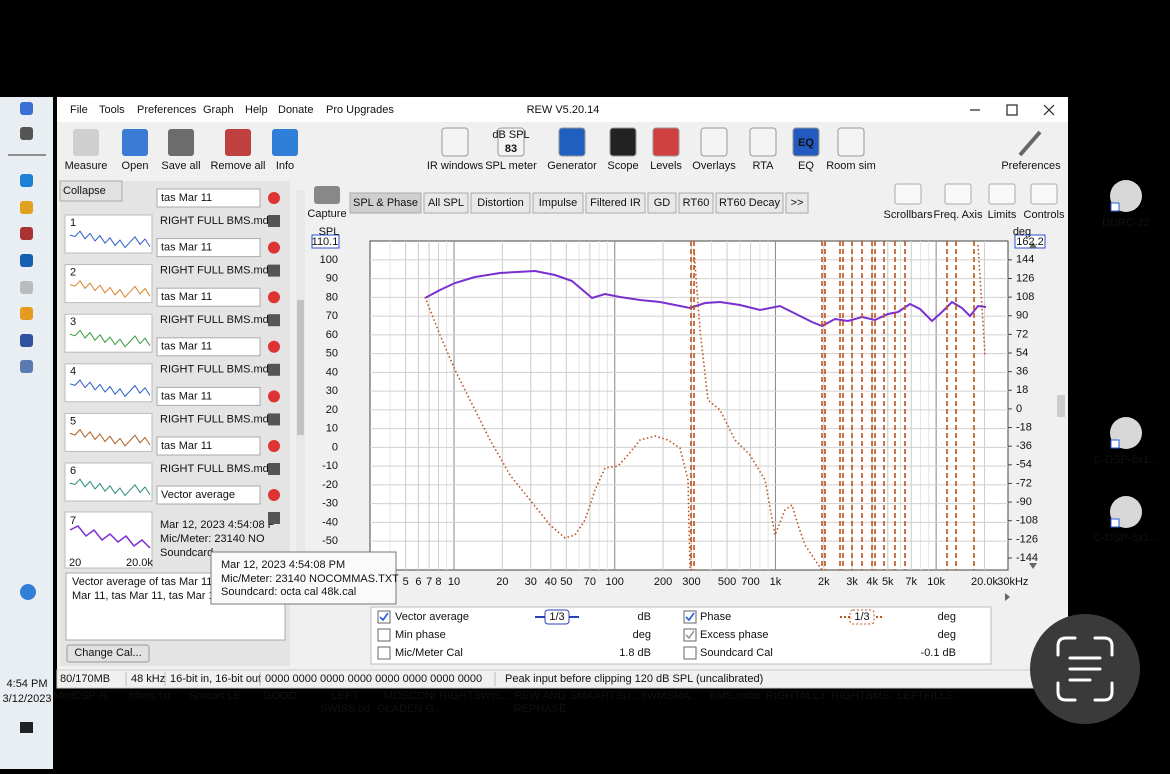  Describe the element at coordinates (256, 110) in the screenshot. I see `menu-item: Help` at that location.